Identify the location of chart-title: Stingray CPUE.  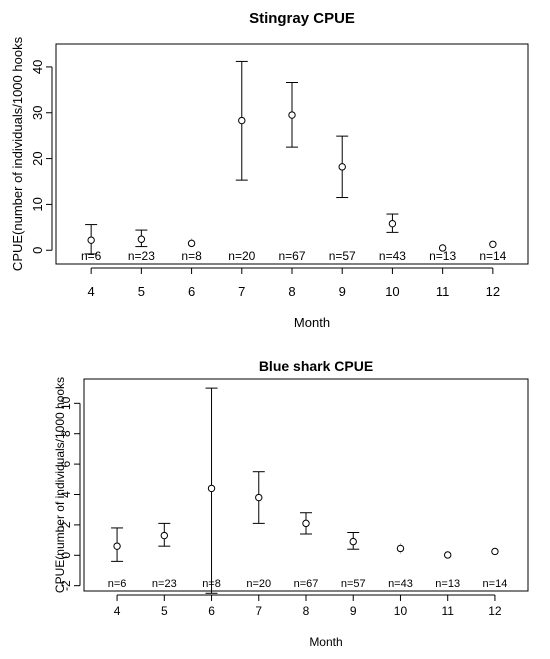
(302, 18).